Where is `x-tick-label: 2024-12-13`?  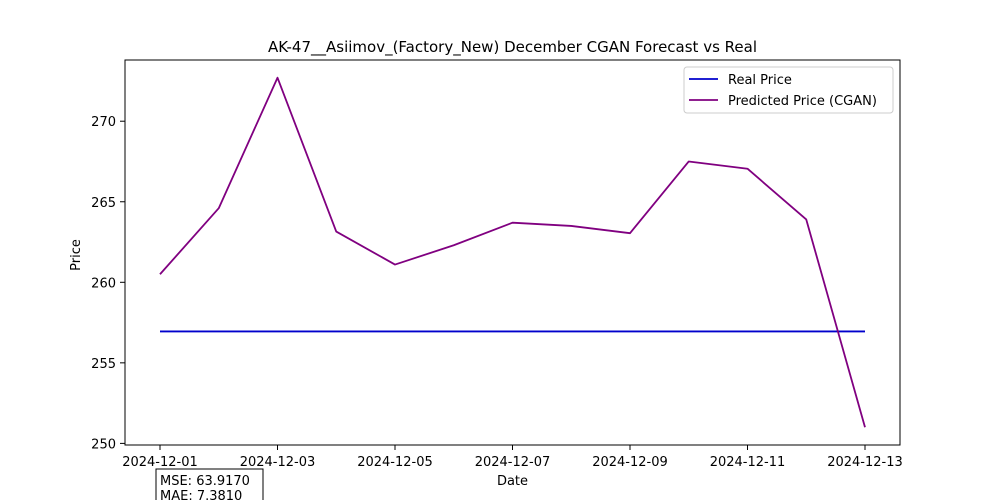 x-tick-label: 2024-12-13 is located at coordinates (865, 462).